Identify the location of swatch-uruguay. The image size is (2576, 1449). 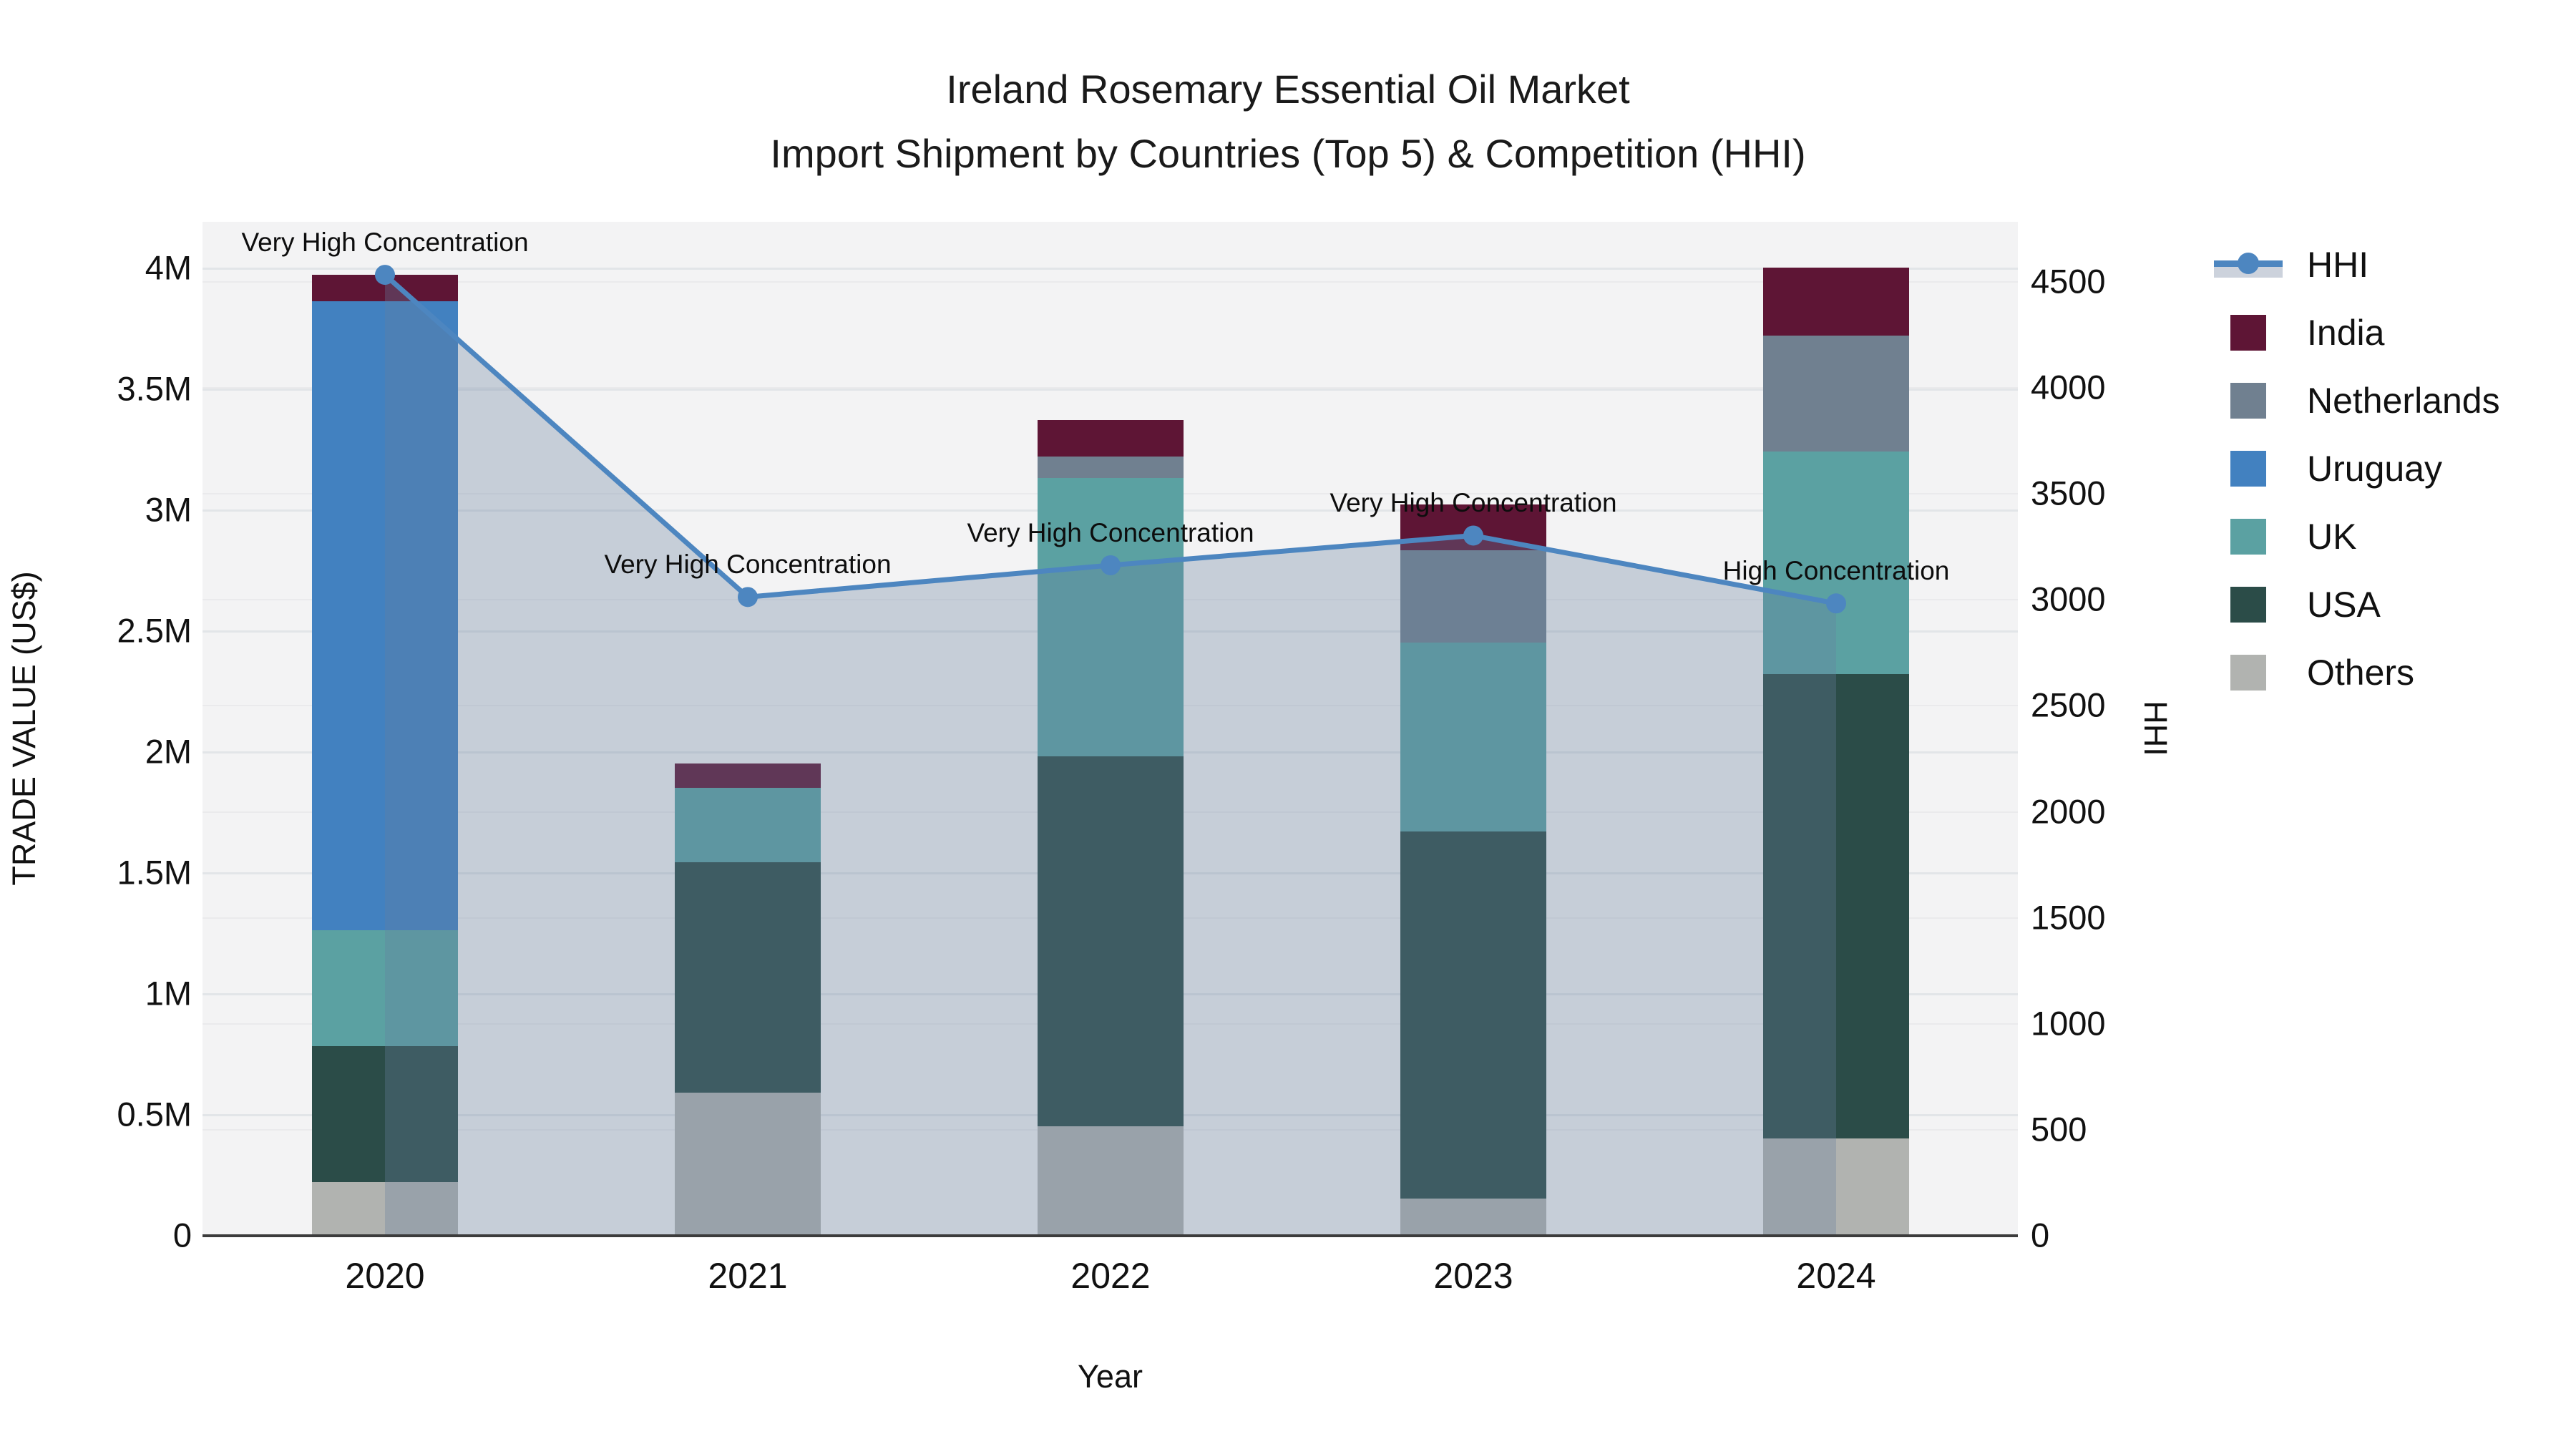
(2248, 468).